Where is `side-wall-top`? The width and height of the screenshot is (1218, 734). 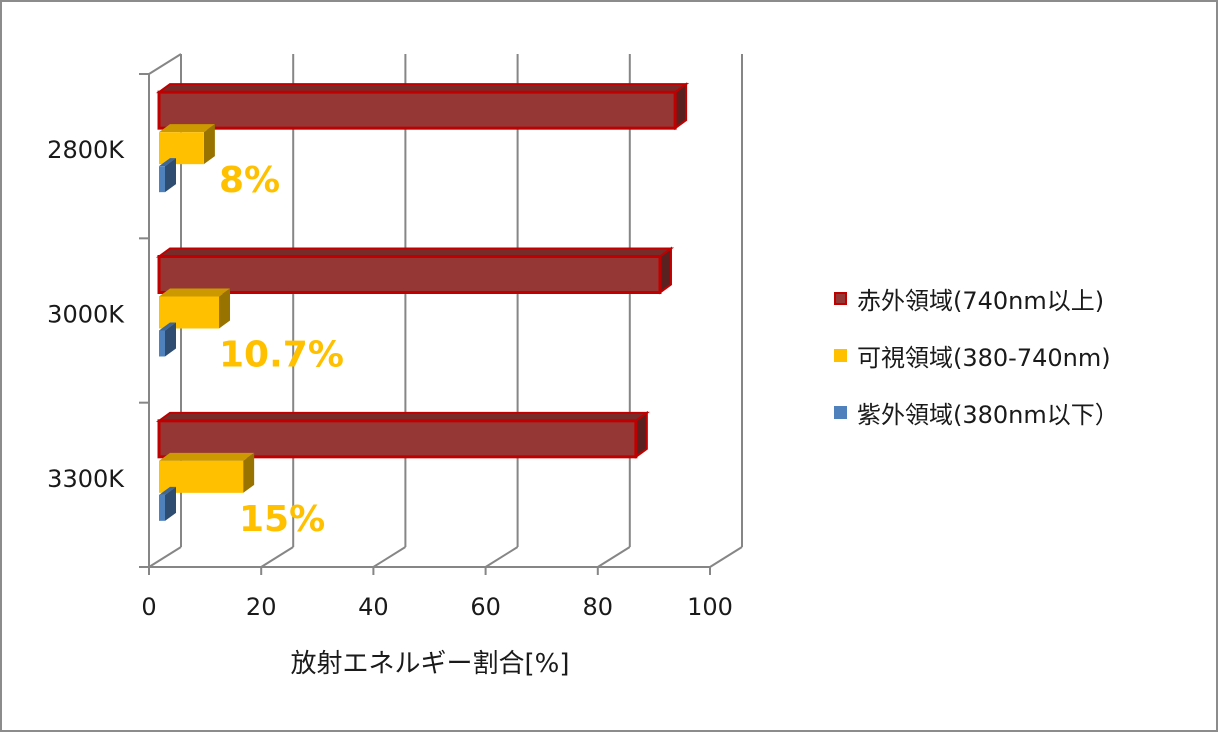
side-wall-top is located at coordinates (165, 64).